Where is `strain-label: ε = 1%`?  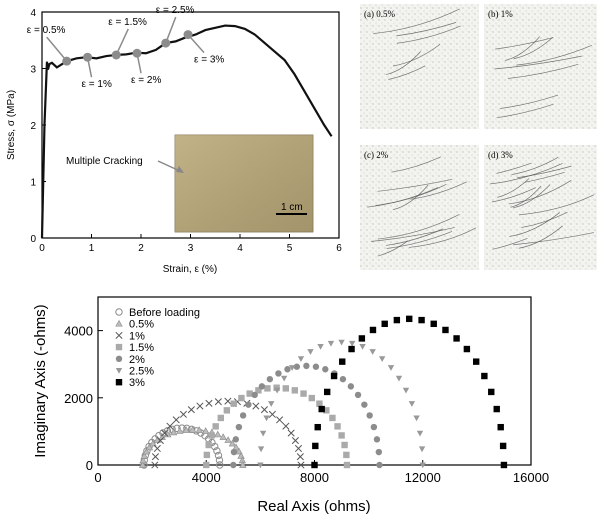 strain-label: ε = 1% is located at coordinates (97, 84).